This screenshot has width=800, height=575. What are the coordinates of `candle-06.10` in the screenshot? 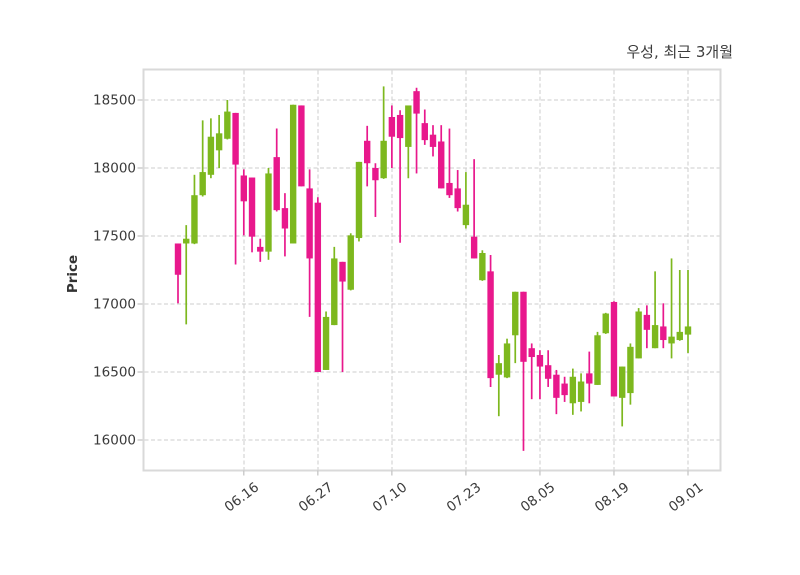 It's located at (211, 148).